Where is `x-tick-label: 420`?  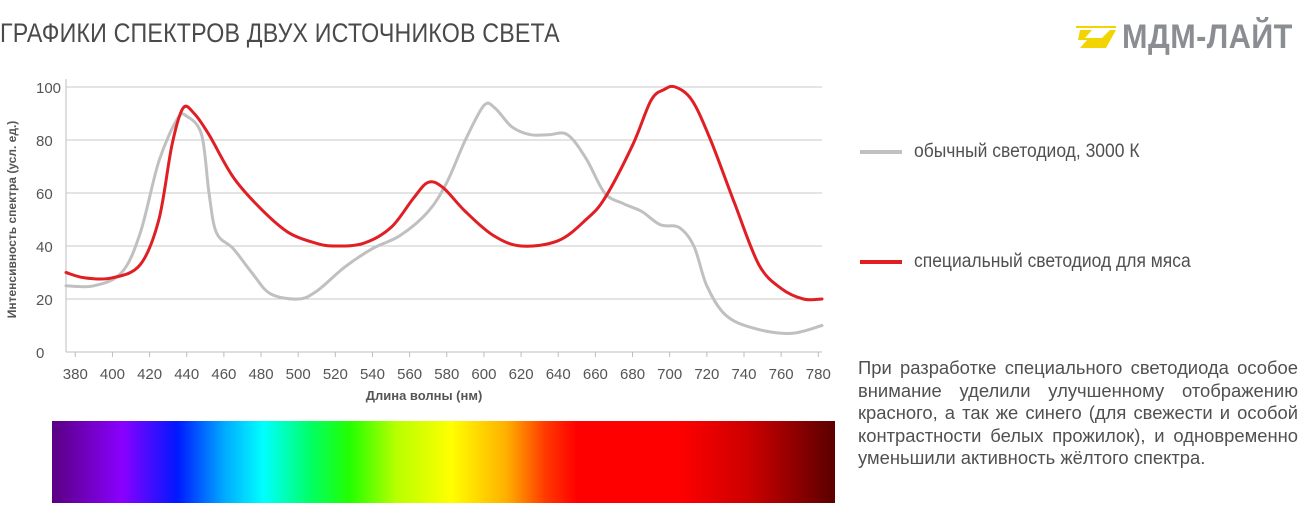 x-tick-label: 420 is located at coordinates (149, 374).